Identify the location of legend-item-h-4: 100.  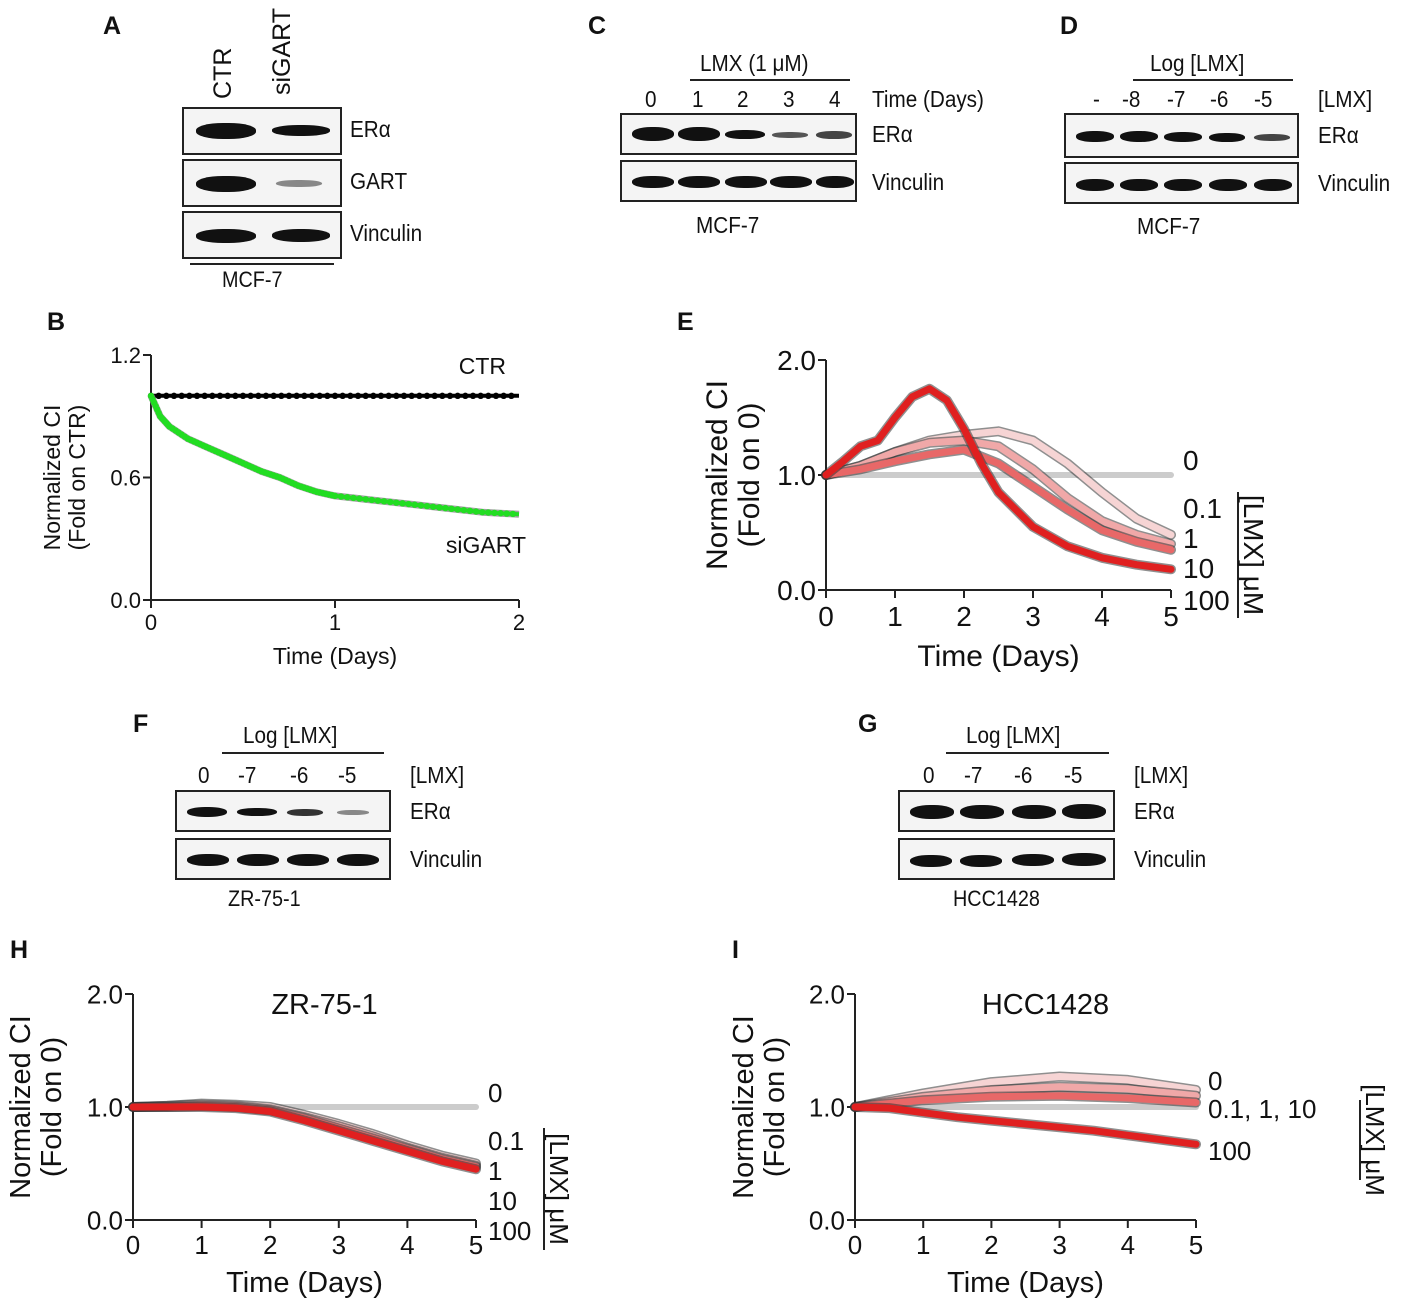
(509, 1231).